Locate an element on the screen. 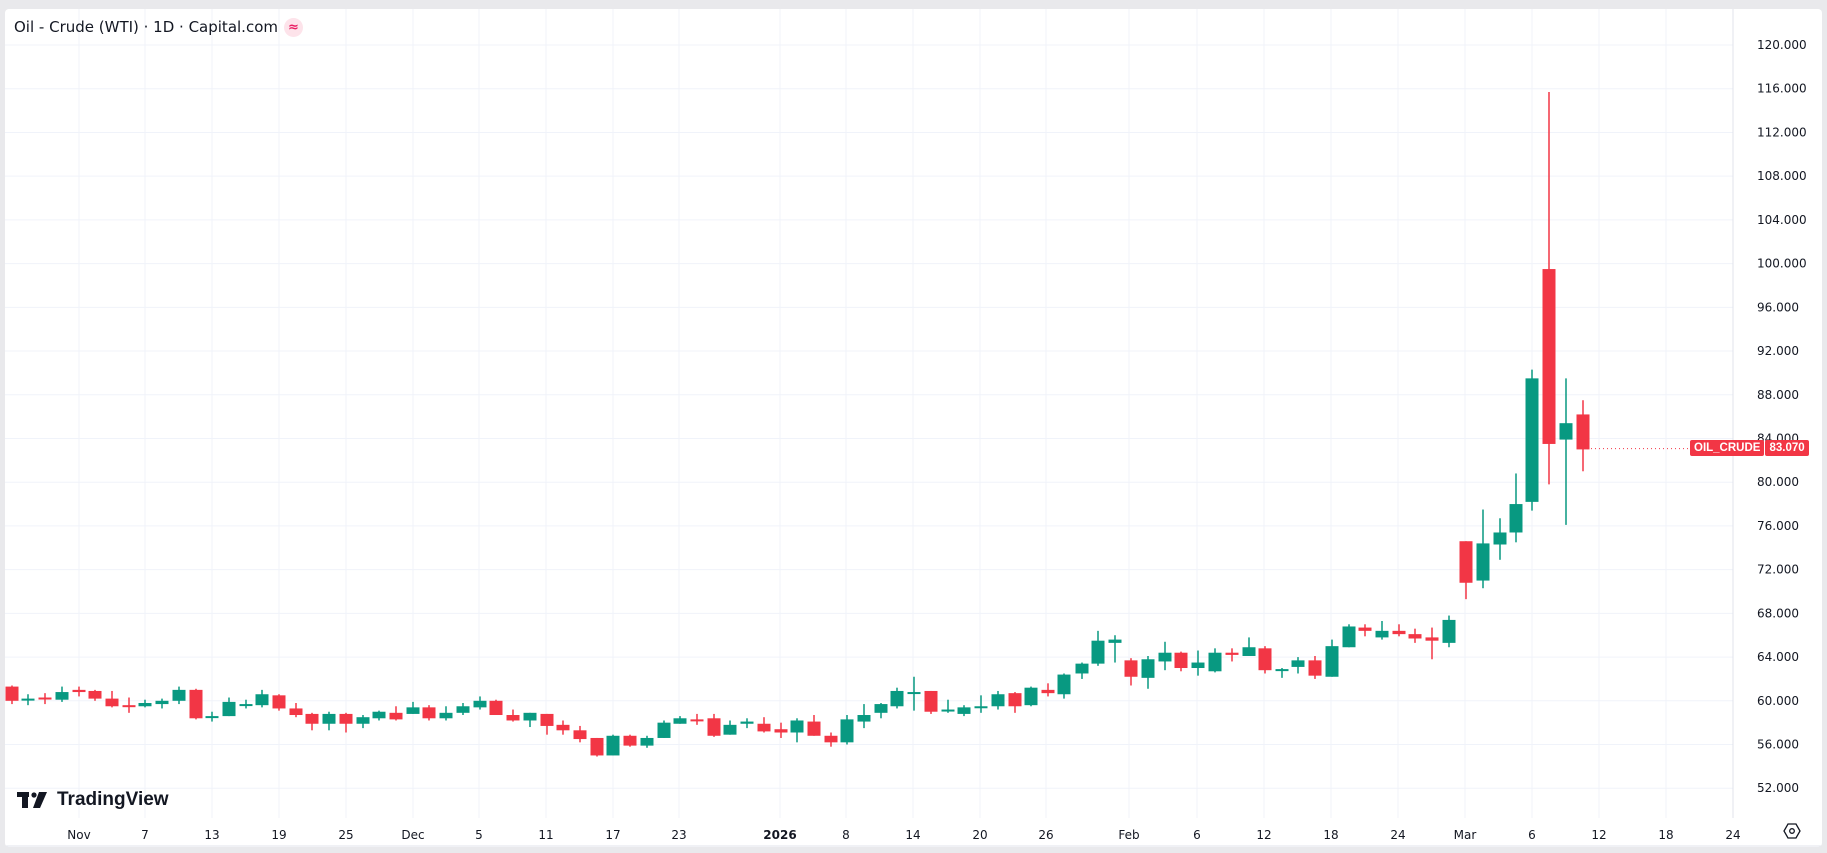 Image resolution: width=1827 pixels, height=853 pixels. price-axis-label: 76.000 is located at coordinates (1778, 526).